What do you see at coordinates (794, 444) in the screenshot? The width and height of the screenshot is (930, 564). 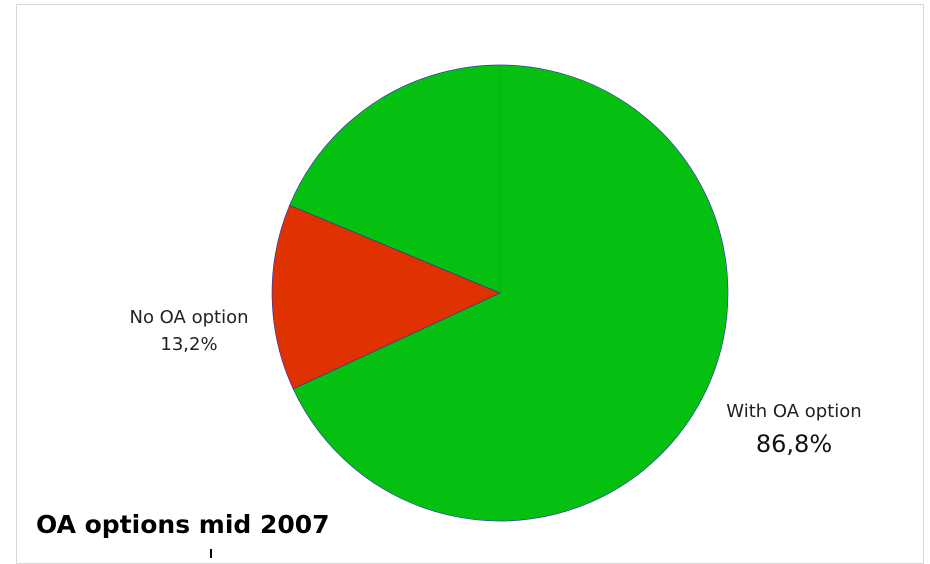 I see `slice-value-with-oa: 86,8%` at bounding box center [794, 444].